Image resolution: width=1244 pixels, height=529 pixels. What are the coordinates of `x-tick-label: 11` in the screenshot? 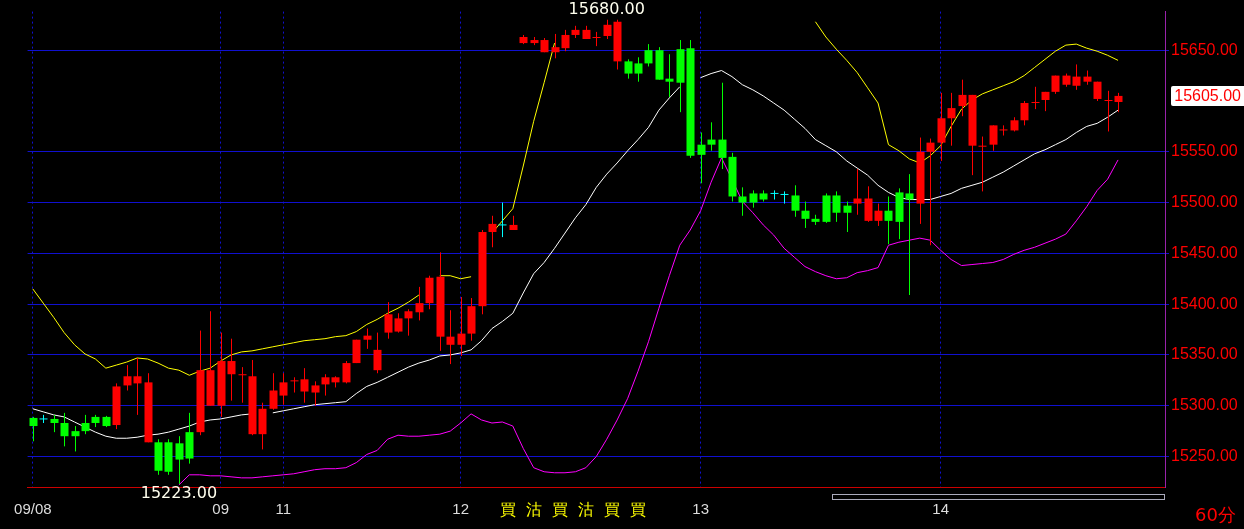 It's located at (283, 509).